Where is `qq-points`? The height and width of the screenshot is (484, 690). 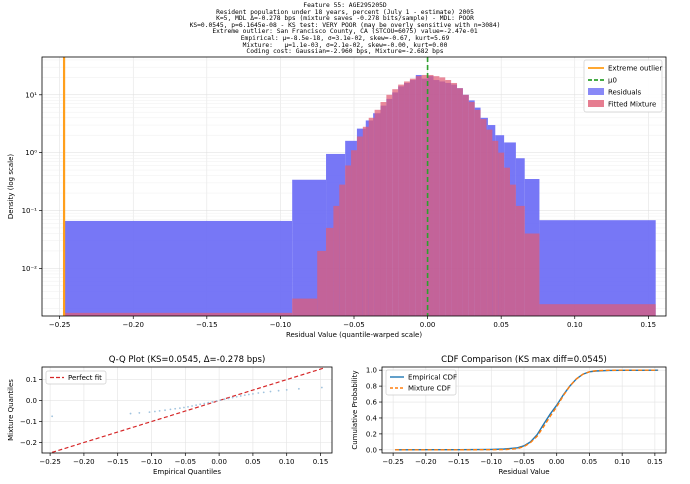
qq-points is located at coordinates (187, 402).